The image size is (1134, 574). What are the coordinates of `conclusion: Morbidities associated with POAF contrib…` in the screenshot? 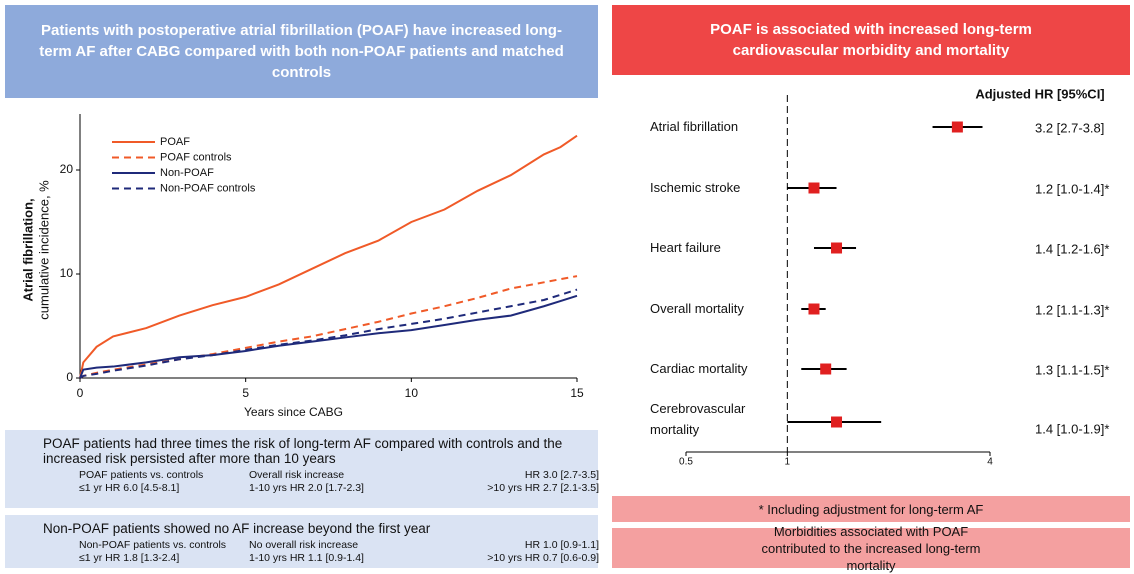 It's located at (871, 548).